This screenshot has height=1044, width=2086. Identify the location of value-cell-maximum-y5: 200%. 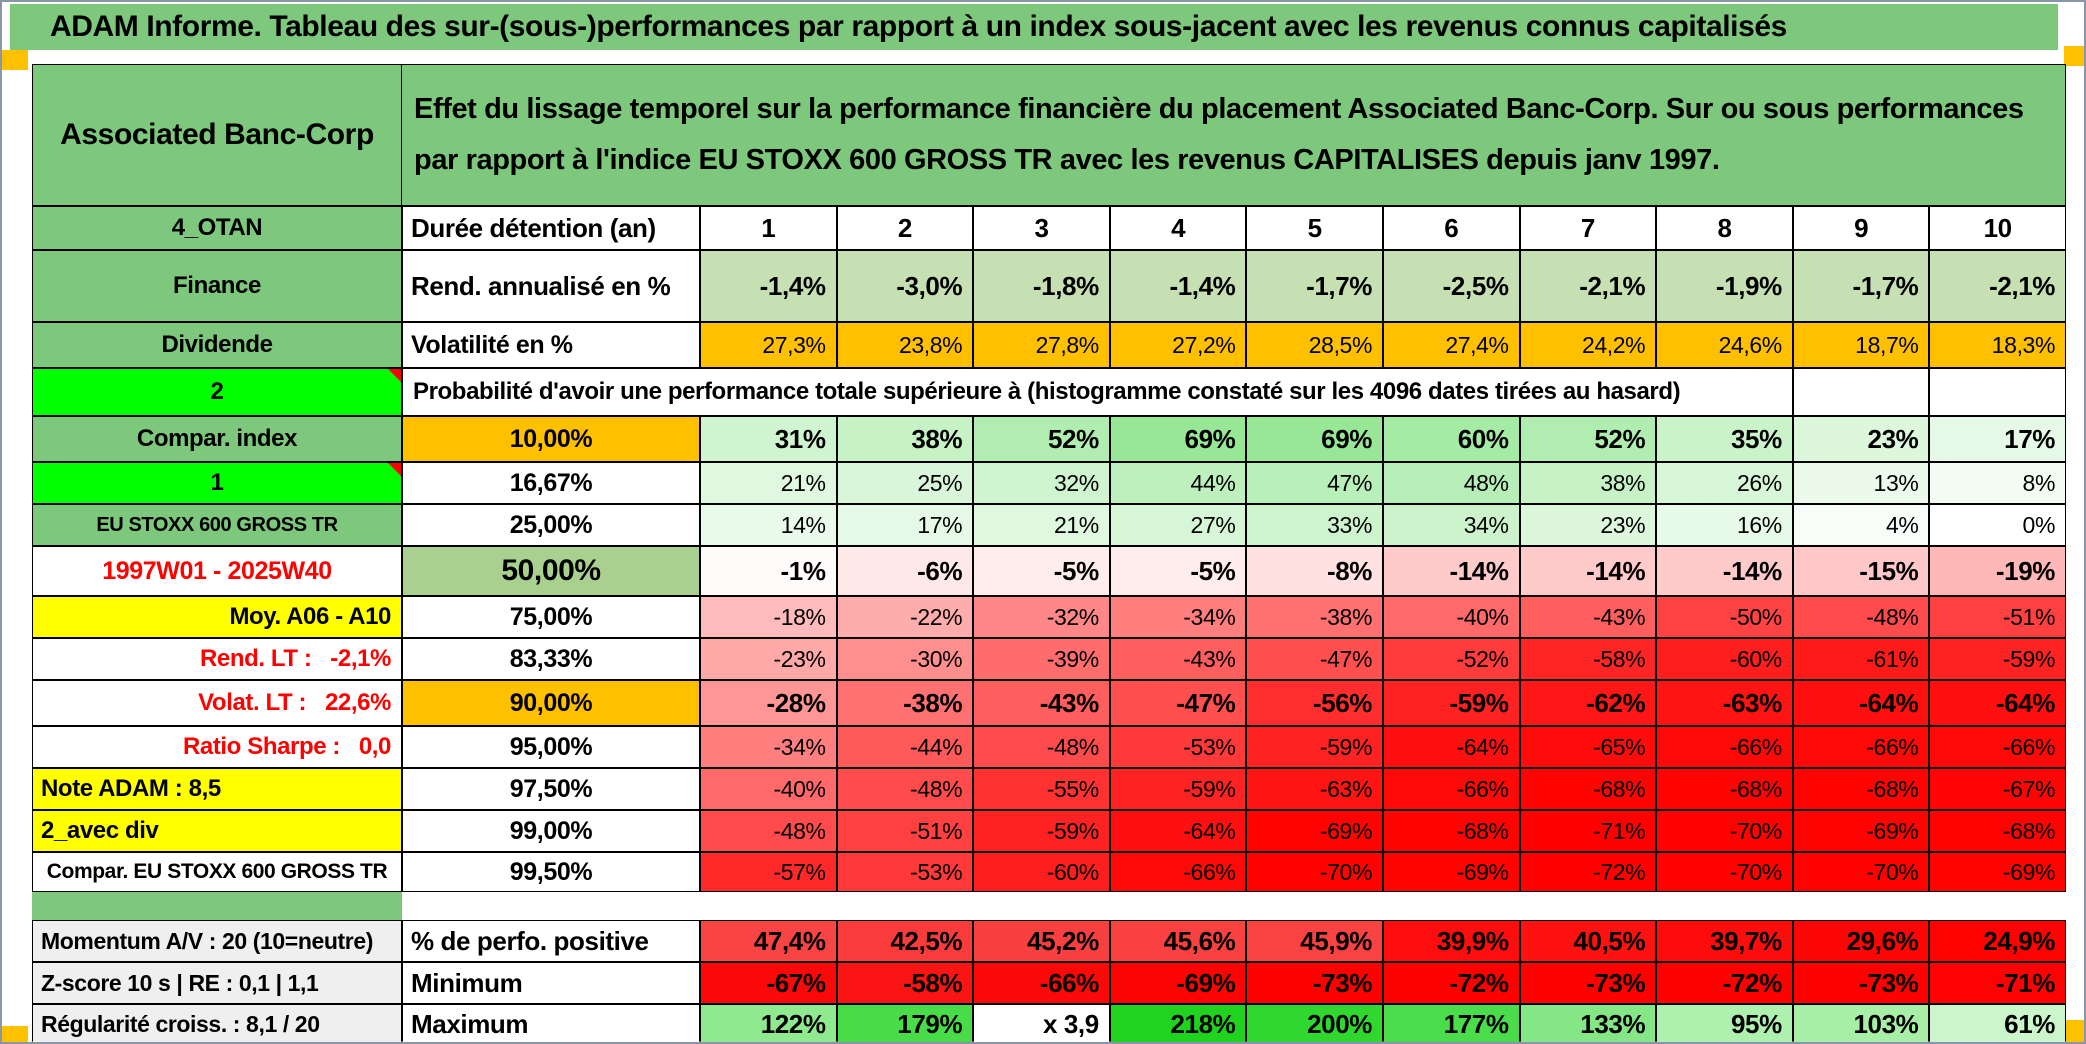
(1314, 1023).